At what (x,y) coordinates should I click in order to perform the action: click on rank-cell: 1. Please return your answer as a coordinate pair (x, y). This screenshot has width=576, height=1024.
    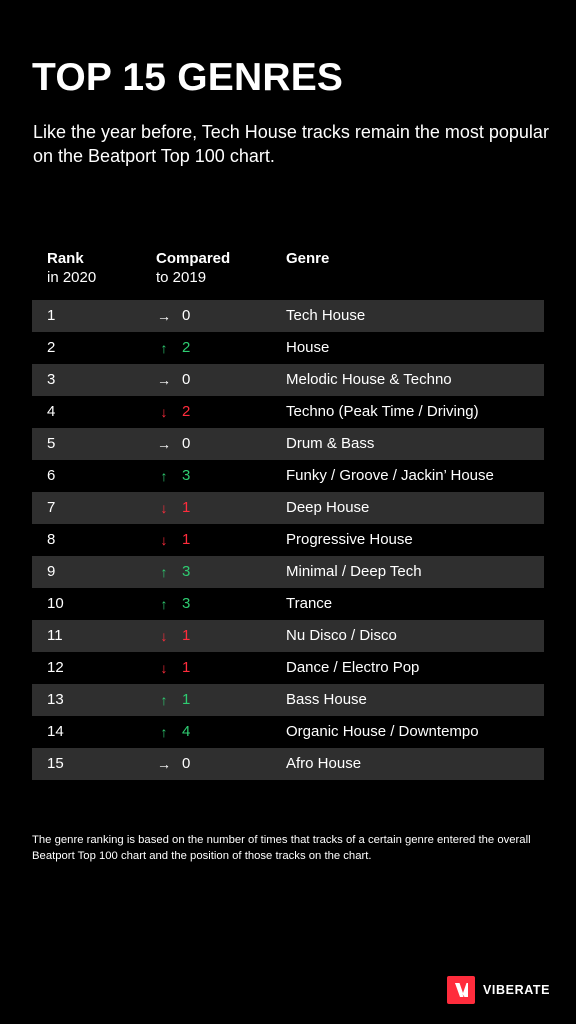
    Looking at the image, I should click on (51, 315).